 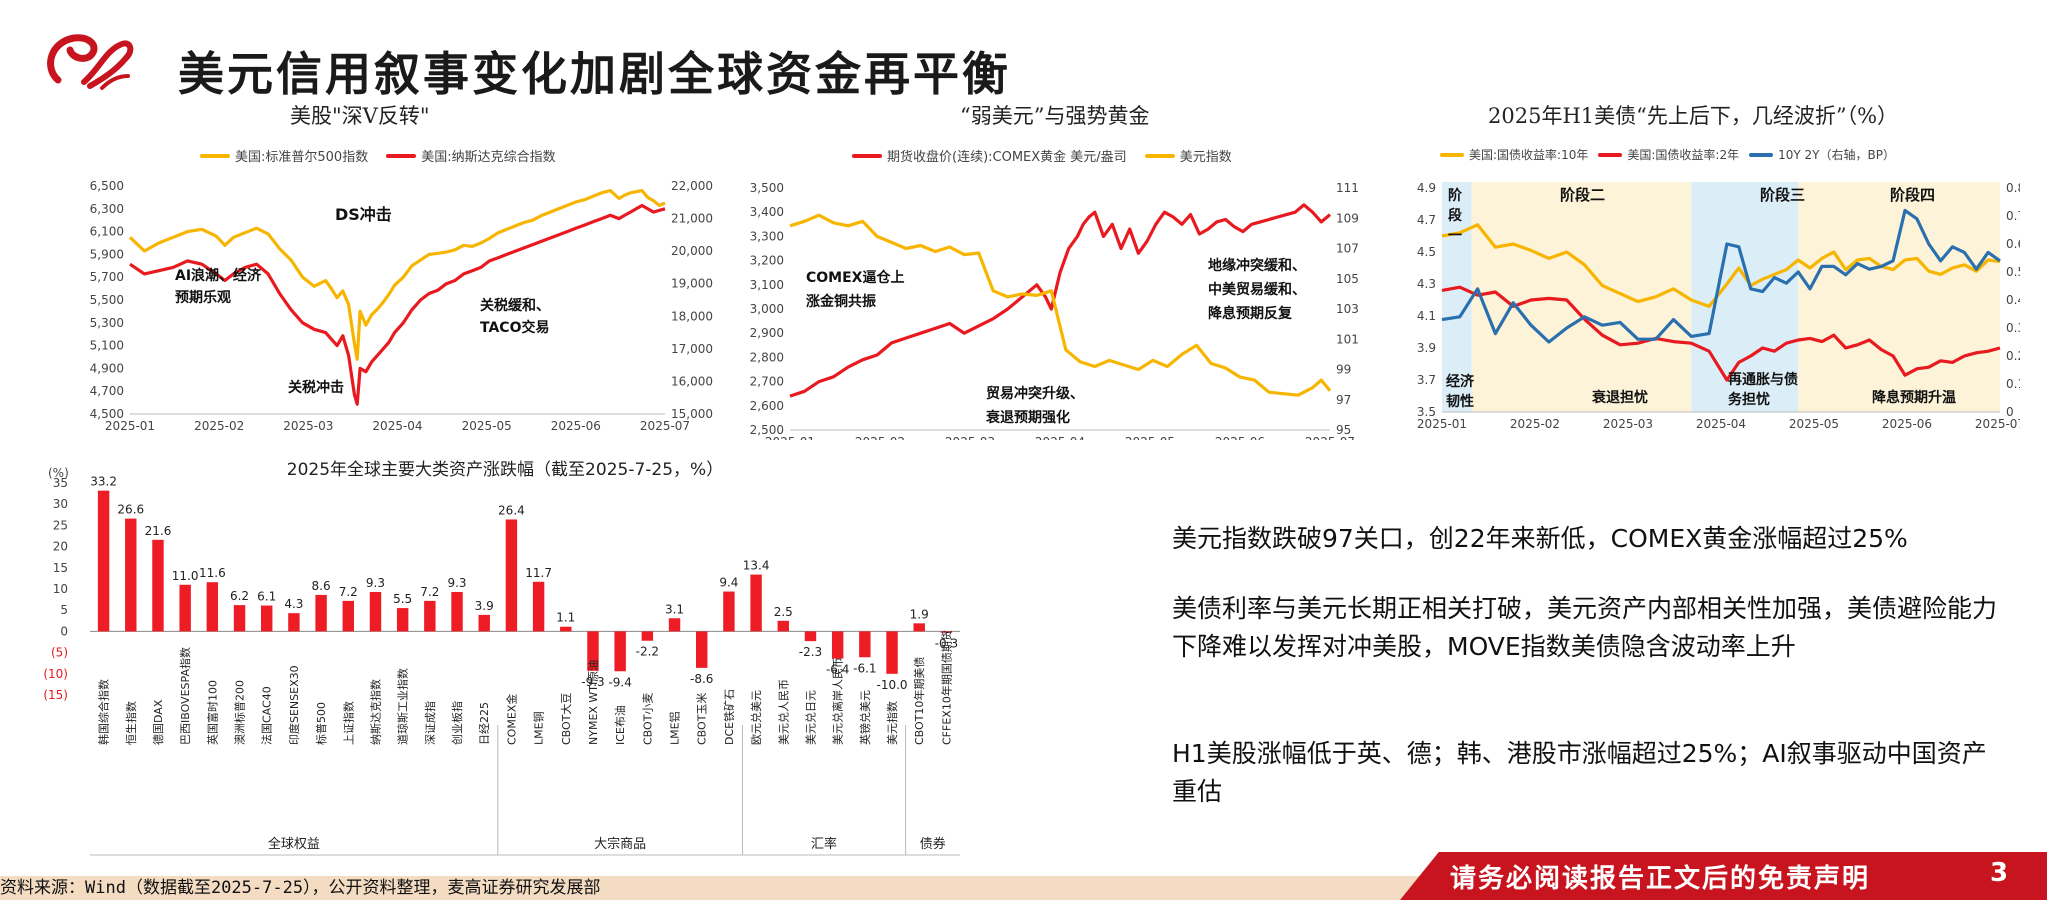 What do you see at coordinates (692, 186) in the screenshot?
I see `y-right-tick-label: 22,000` at bounding box center [692, 186].